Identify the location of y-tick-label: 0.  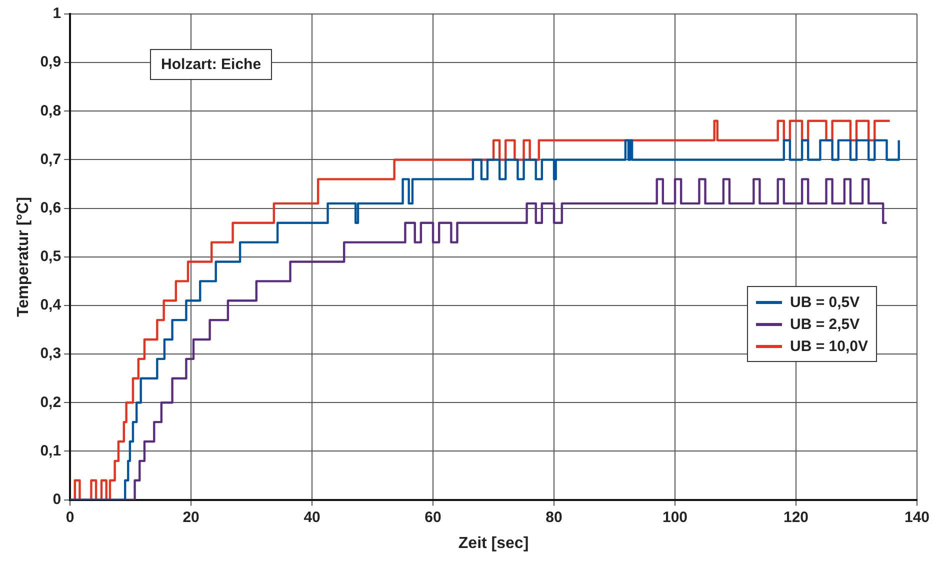
(57, 499).